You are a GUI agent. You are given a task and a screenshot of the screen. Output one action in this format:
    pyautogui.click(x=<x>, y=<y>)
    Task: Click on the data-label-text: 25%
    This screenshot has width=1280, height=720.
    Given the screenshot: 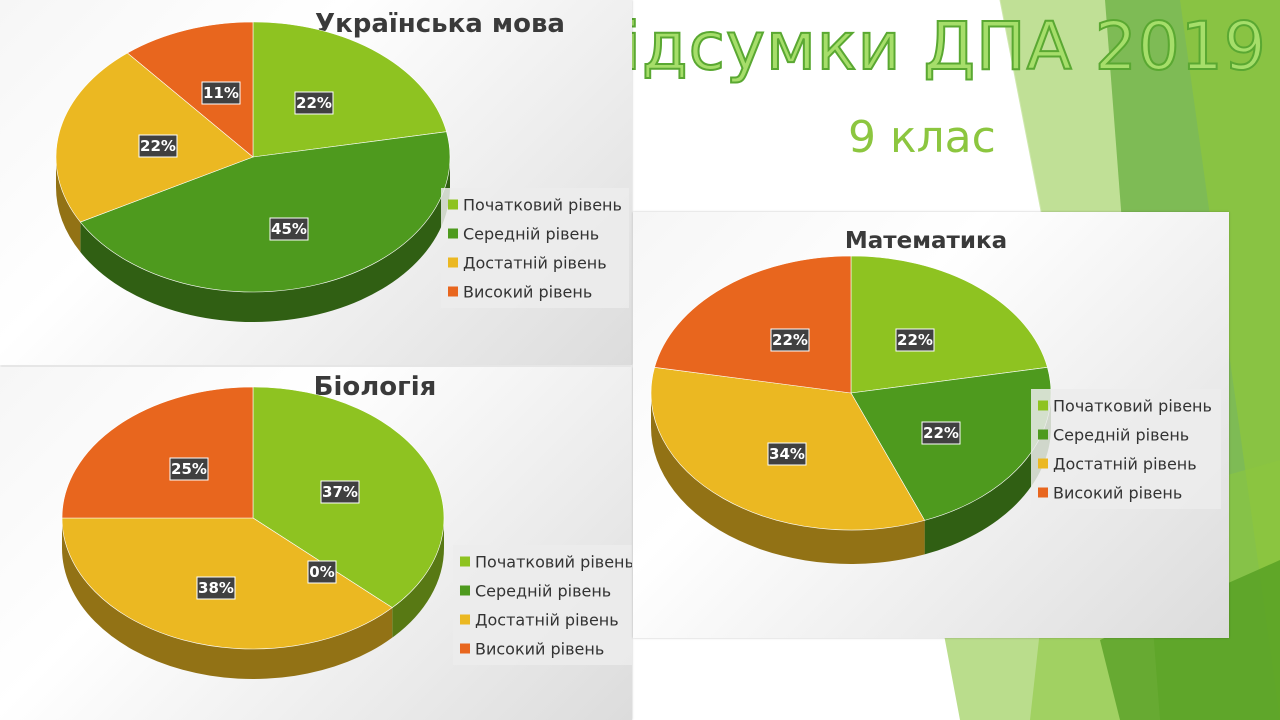 What is the action you would take?
    pyautogui.click(x=189, y=469)
    